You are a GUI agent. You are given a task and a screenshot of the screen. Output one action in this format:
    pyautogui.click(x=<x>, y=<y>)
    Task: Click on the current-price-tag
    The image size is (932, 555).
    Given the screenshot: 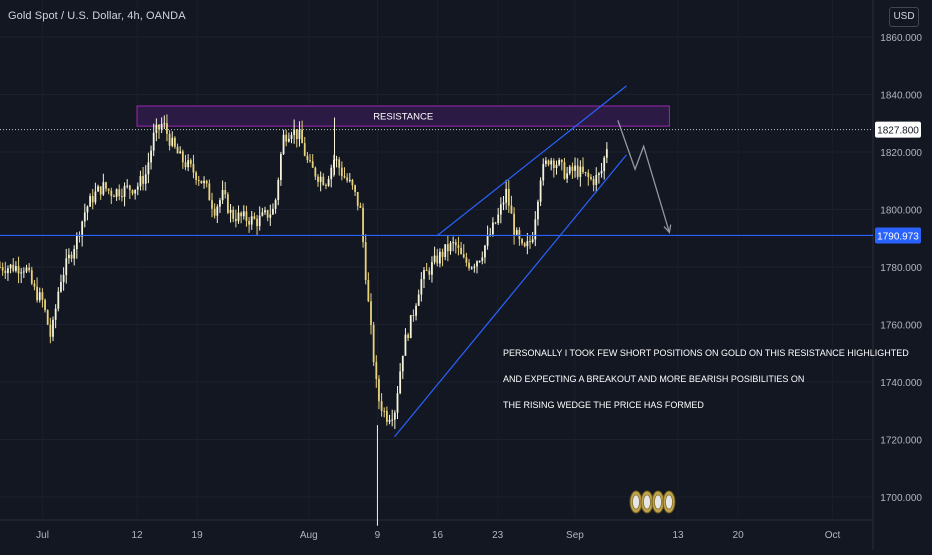 What is the action you would take?
    pyautogui.click(x=898, y=129)
    